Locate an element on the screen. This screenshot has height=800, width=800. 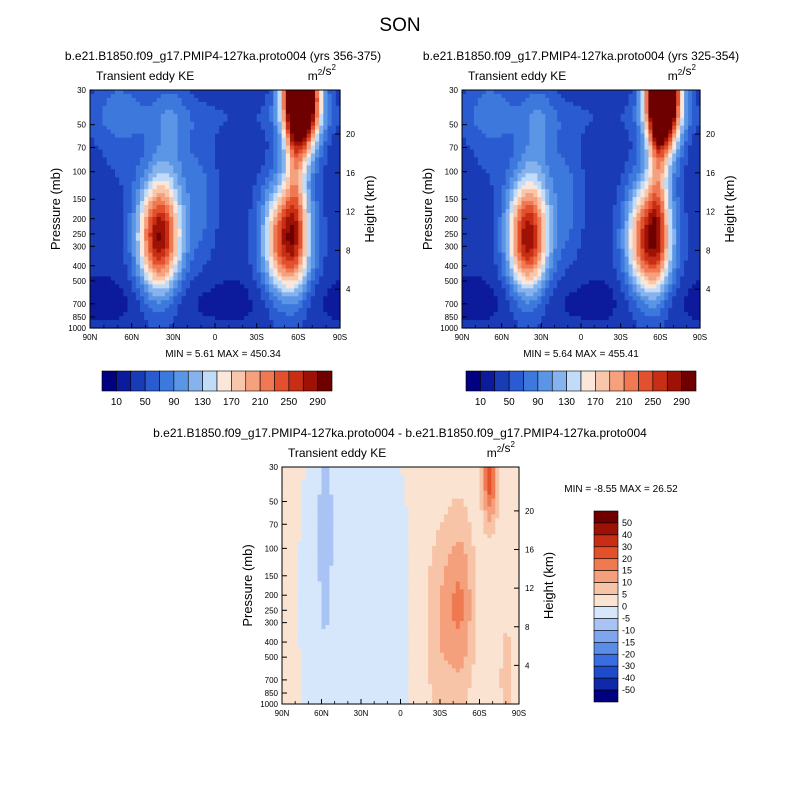
y-tick-label: 70 is located at coordinates (81, 148).